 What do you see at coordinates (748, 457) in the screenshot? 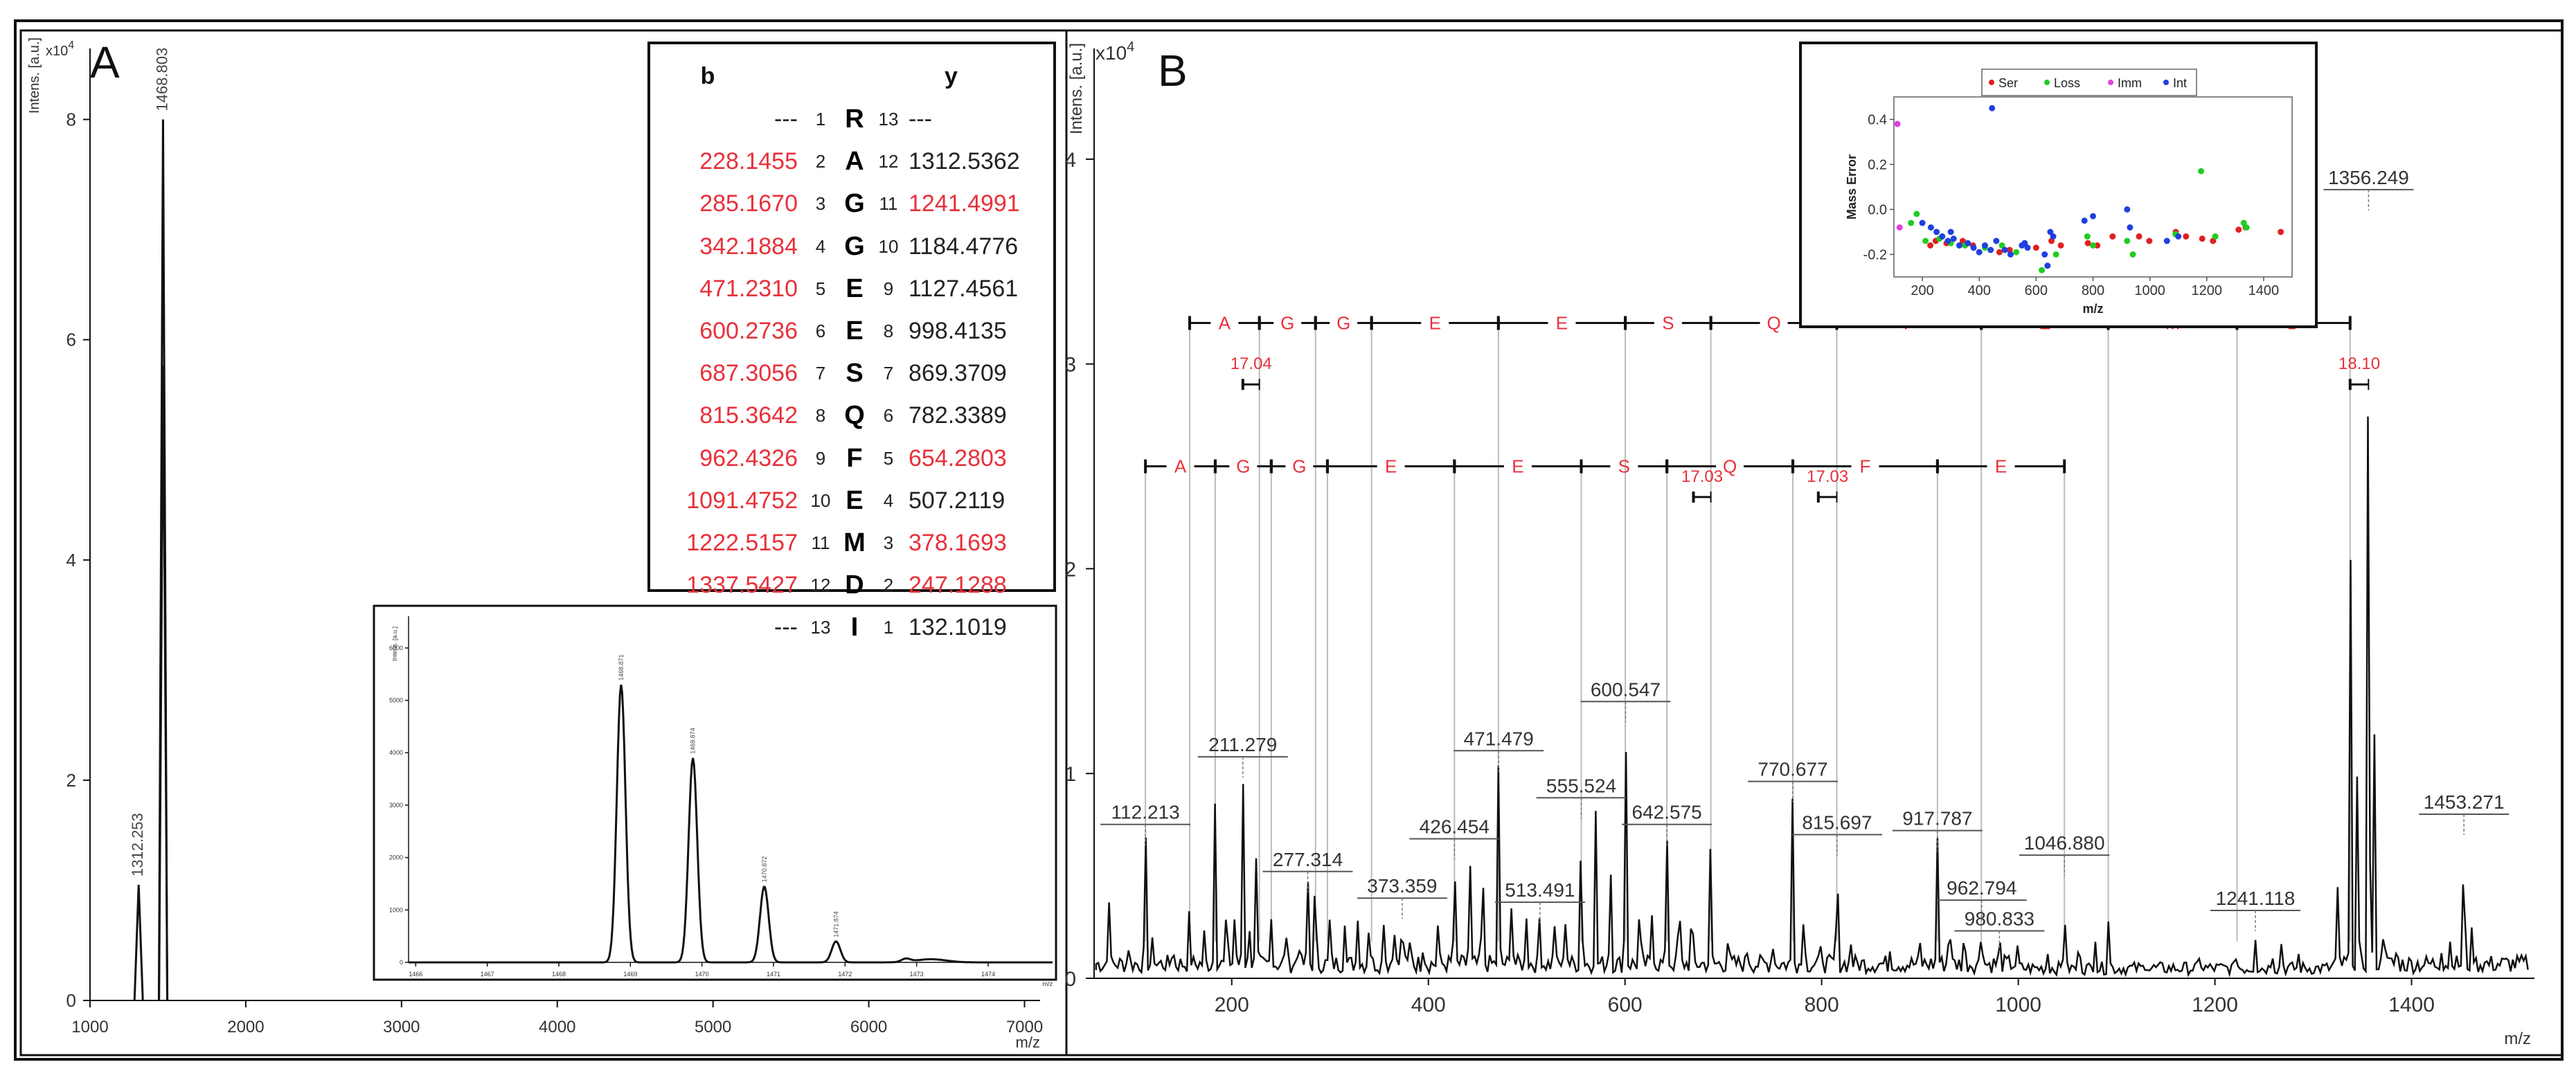
I see `b-ion-mass: 962.4326` at bounding box center [748, 457].